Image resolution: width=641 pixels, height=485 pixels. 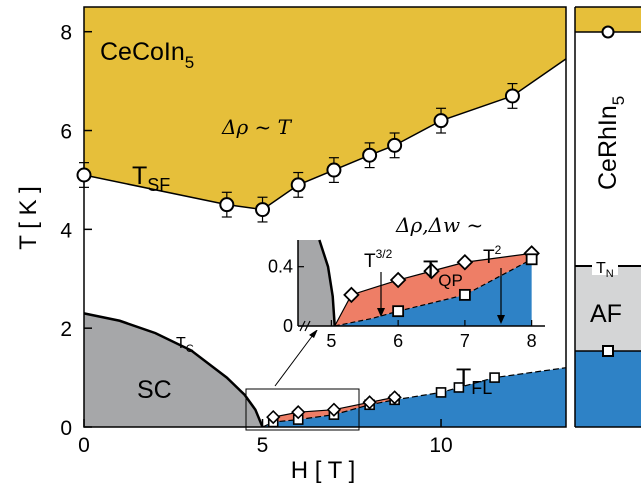 I want to click on inset-x-tick-label: 6, so click(x=398, y=341).